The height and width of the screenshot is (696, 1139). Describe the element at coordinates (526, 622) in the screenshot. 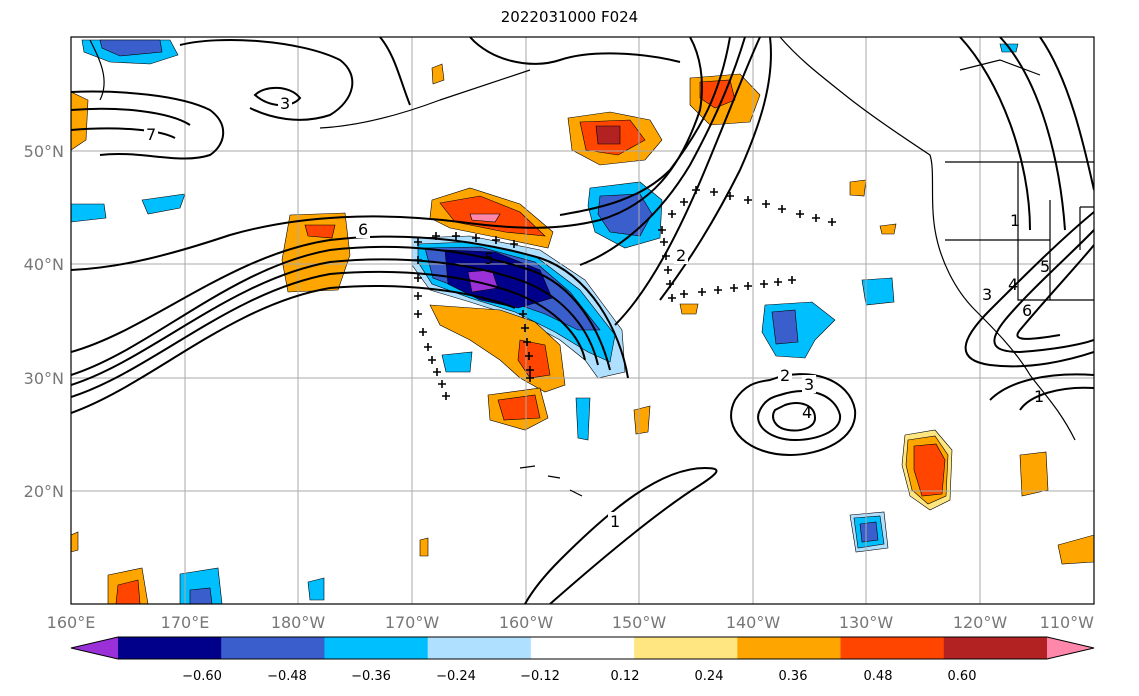

I see `lon-tick-label: 160°W` at that location.